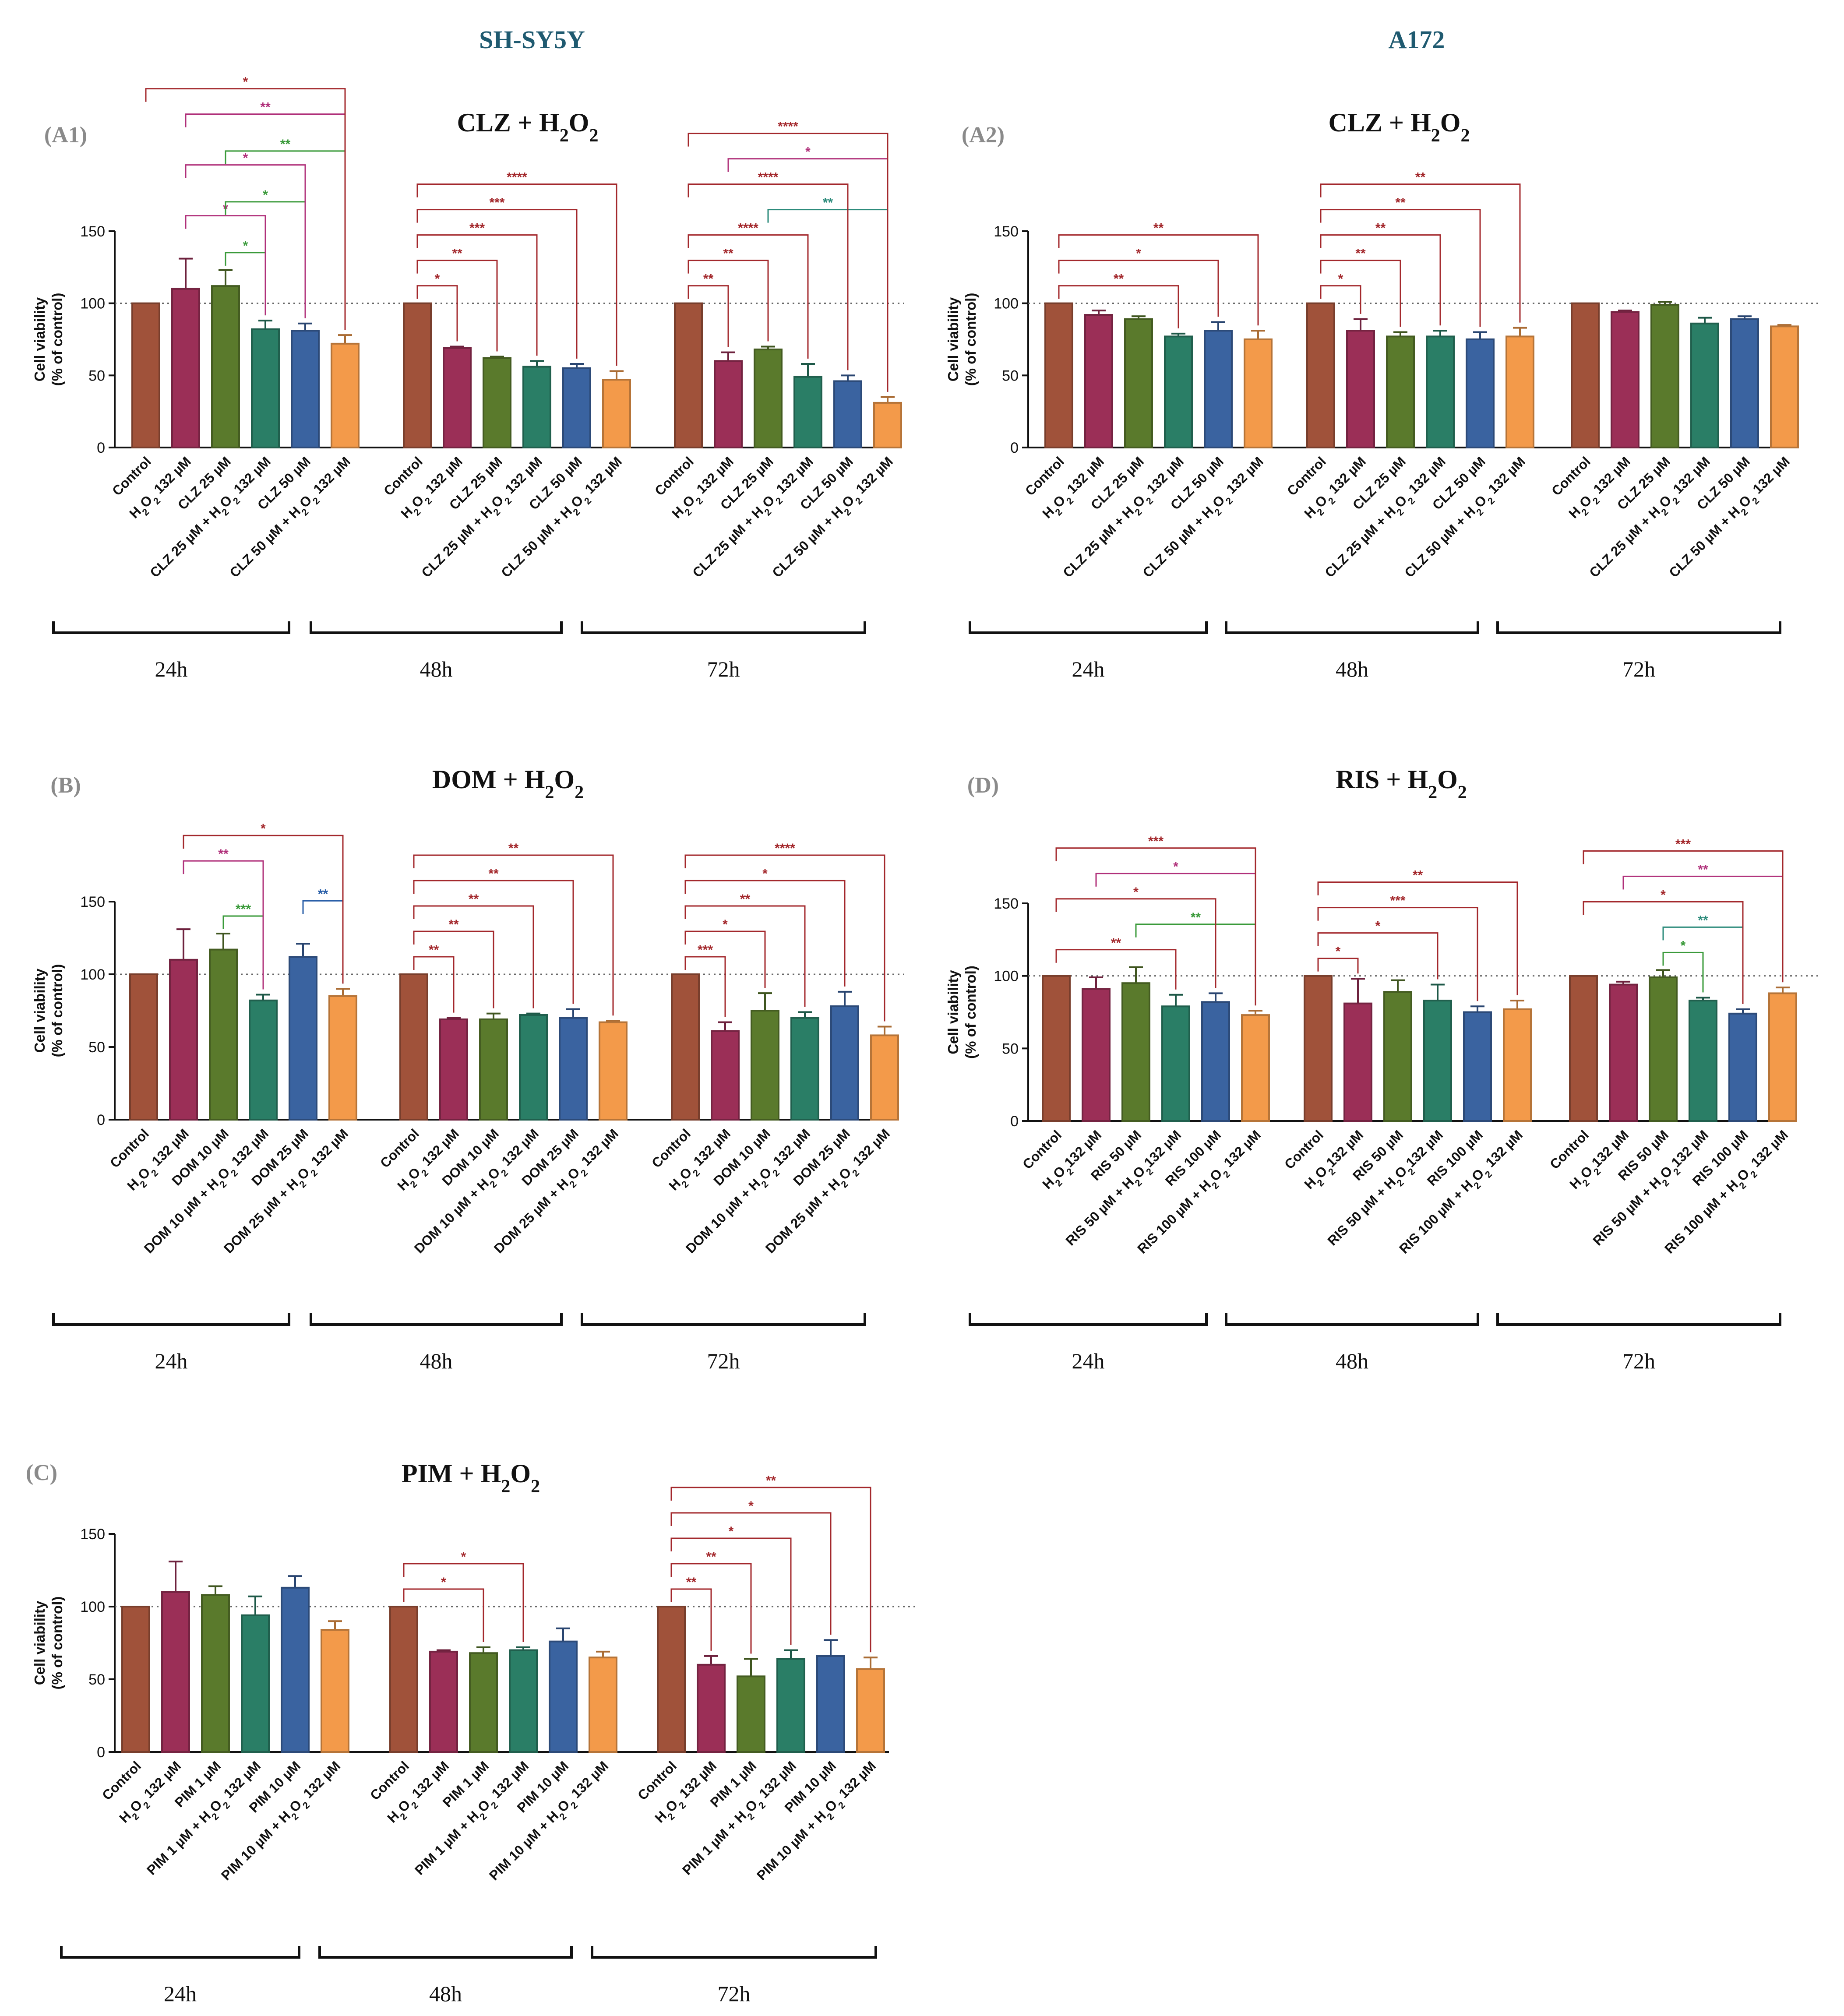 This screenshot has height=2016, width=1844. What do you see at coordinates (1010, 375) in the screenshot?
I see `y-tick-label: 50` at bounding box center [1010, 375].